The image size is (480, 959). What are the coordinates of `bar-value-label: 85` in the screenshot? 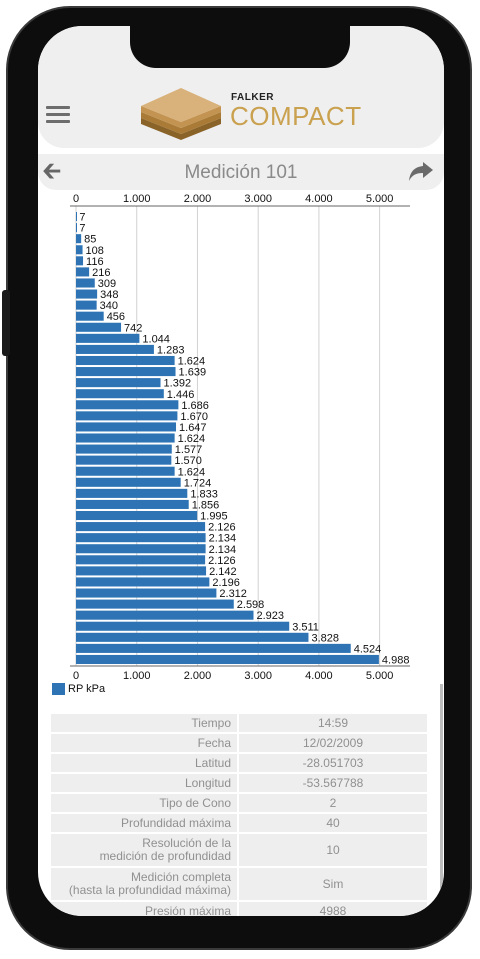 It's located at (90, 240).